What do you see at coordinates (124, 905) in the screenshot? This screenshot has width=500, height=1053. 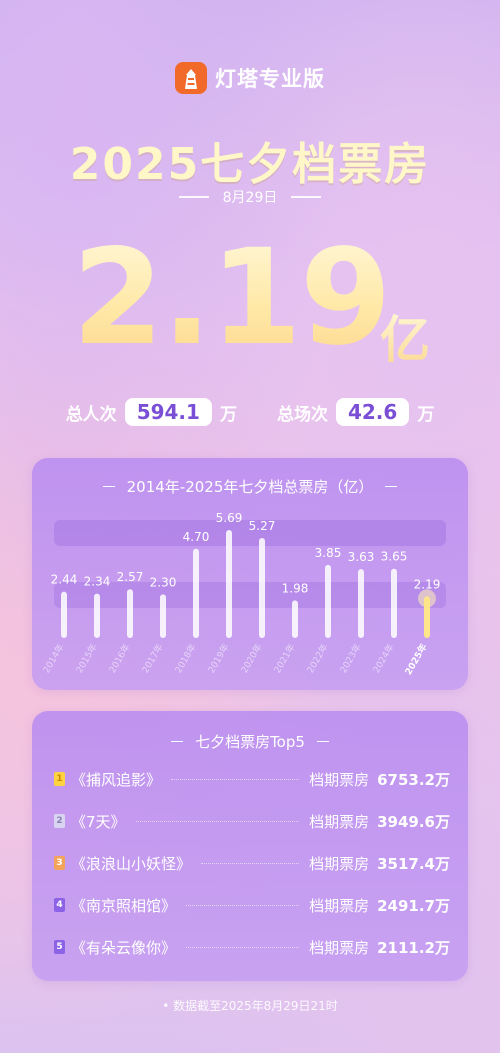 I see `film-title: 《南京照相馆》` at bounding box center [124, 905].